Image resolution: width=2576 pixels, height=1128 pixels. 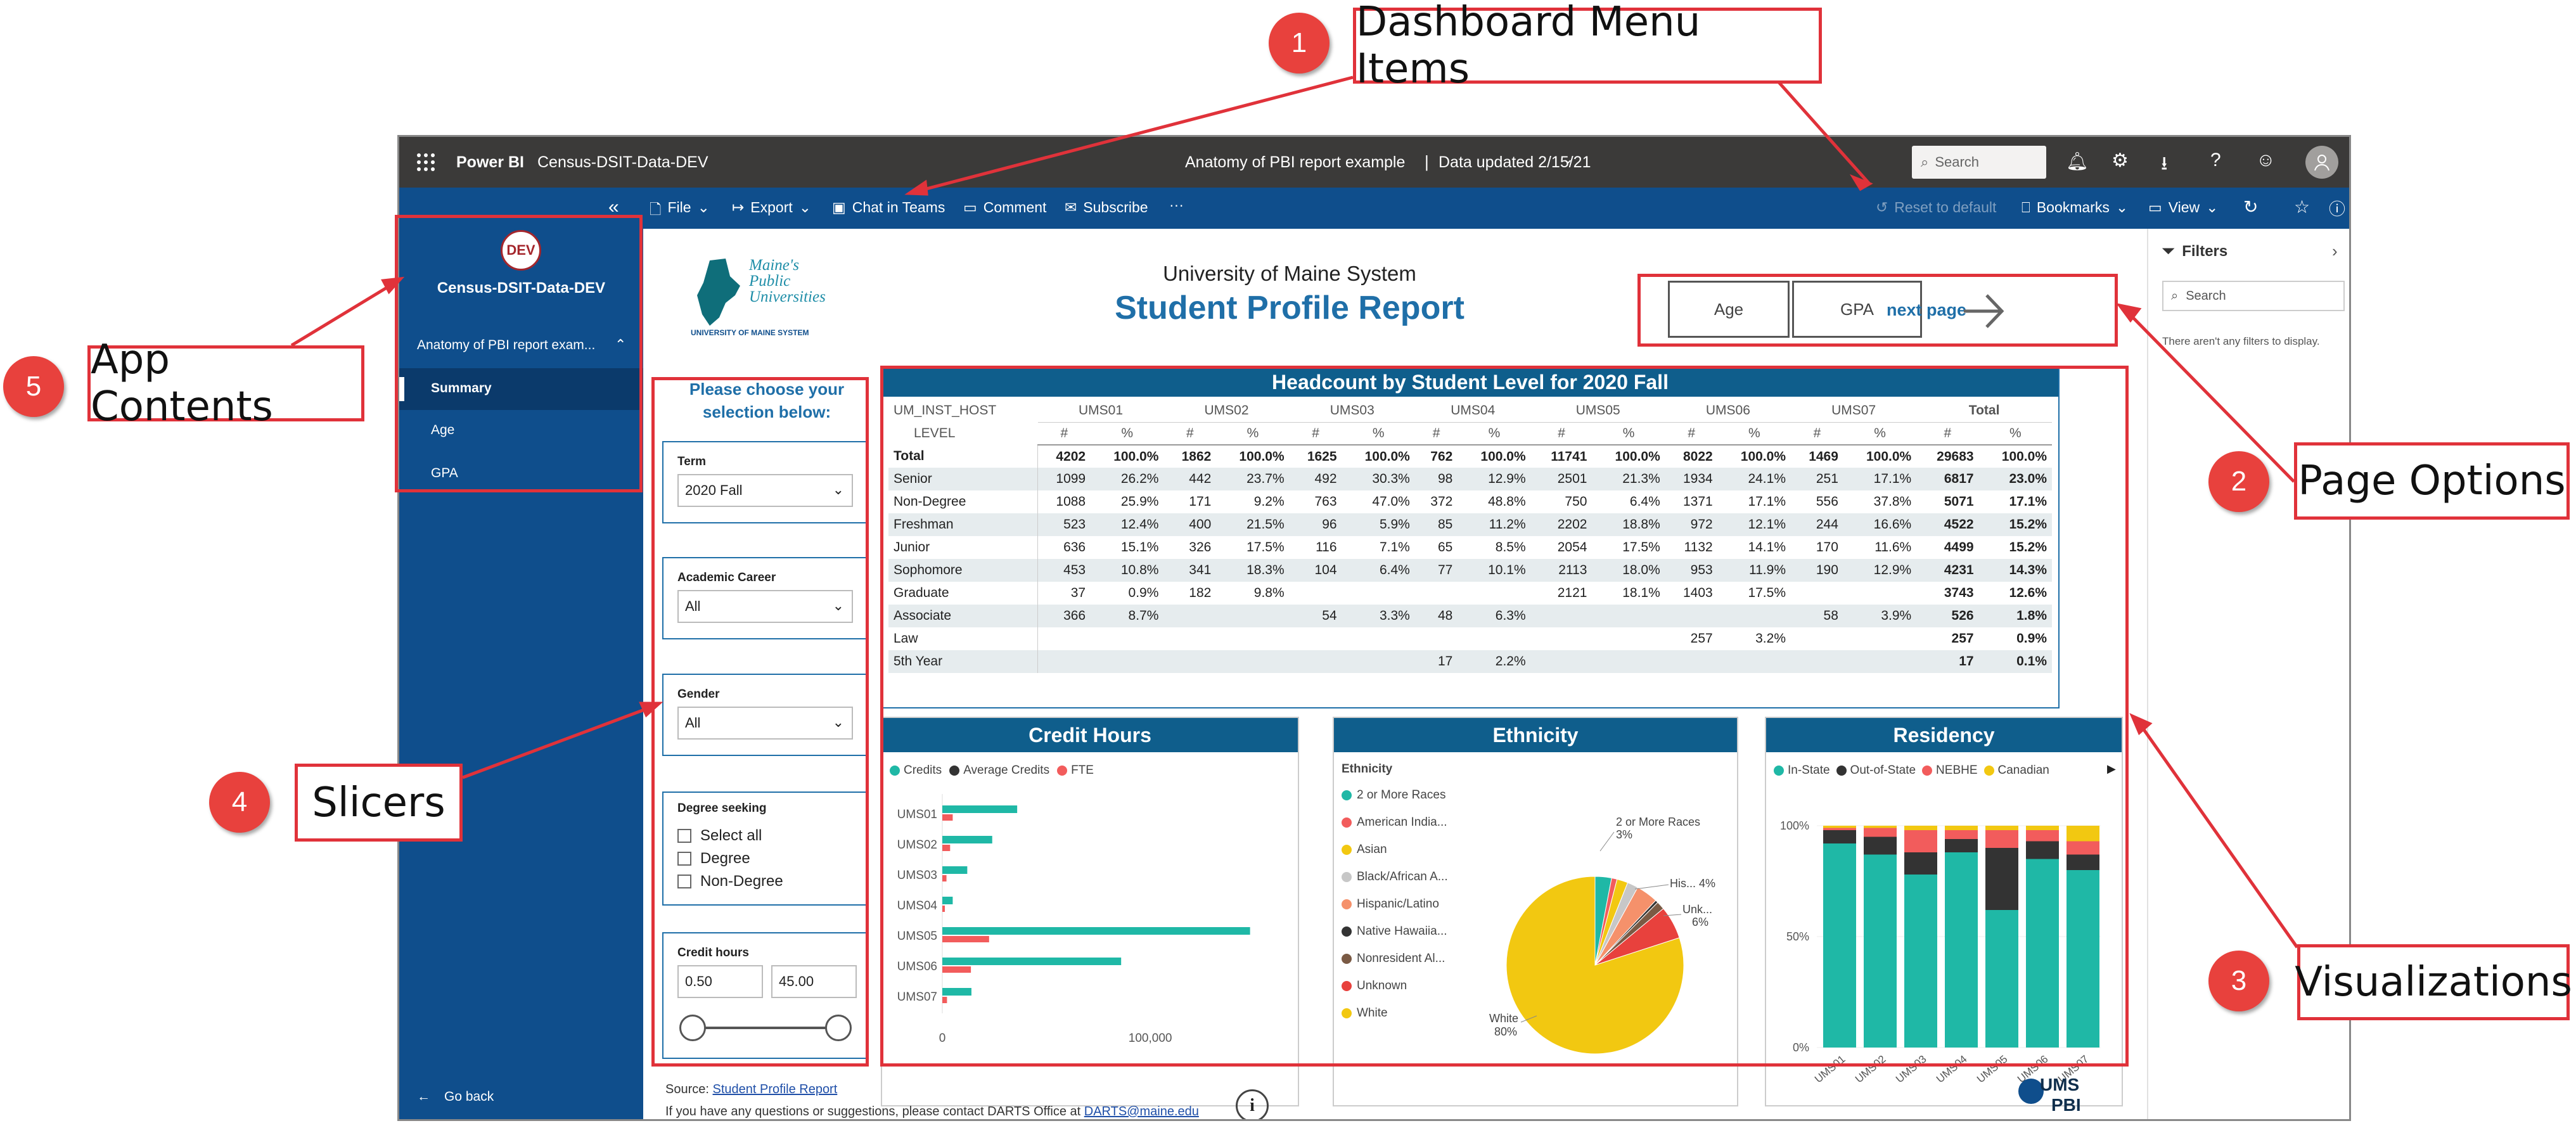 What do you see at coordinates (2183, 207) in the screenshot?
I see `view-menu: ▭ View ⌄` at bounding box center [2183, 207].